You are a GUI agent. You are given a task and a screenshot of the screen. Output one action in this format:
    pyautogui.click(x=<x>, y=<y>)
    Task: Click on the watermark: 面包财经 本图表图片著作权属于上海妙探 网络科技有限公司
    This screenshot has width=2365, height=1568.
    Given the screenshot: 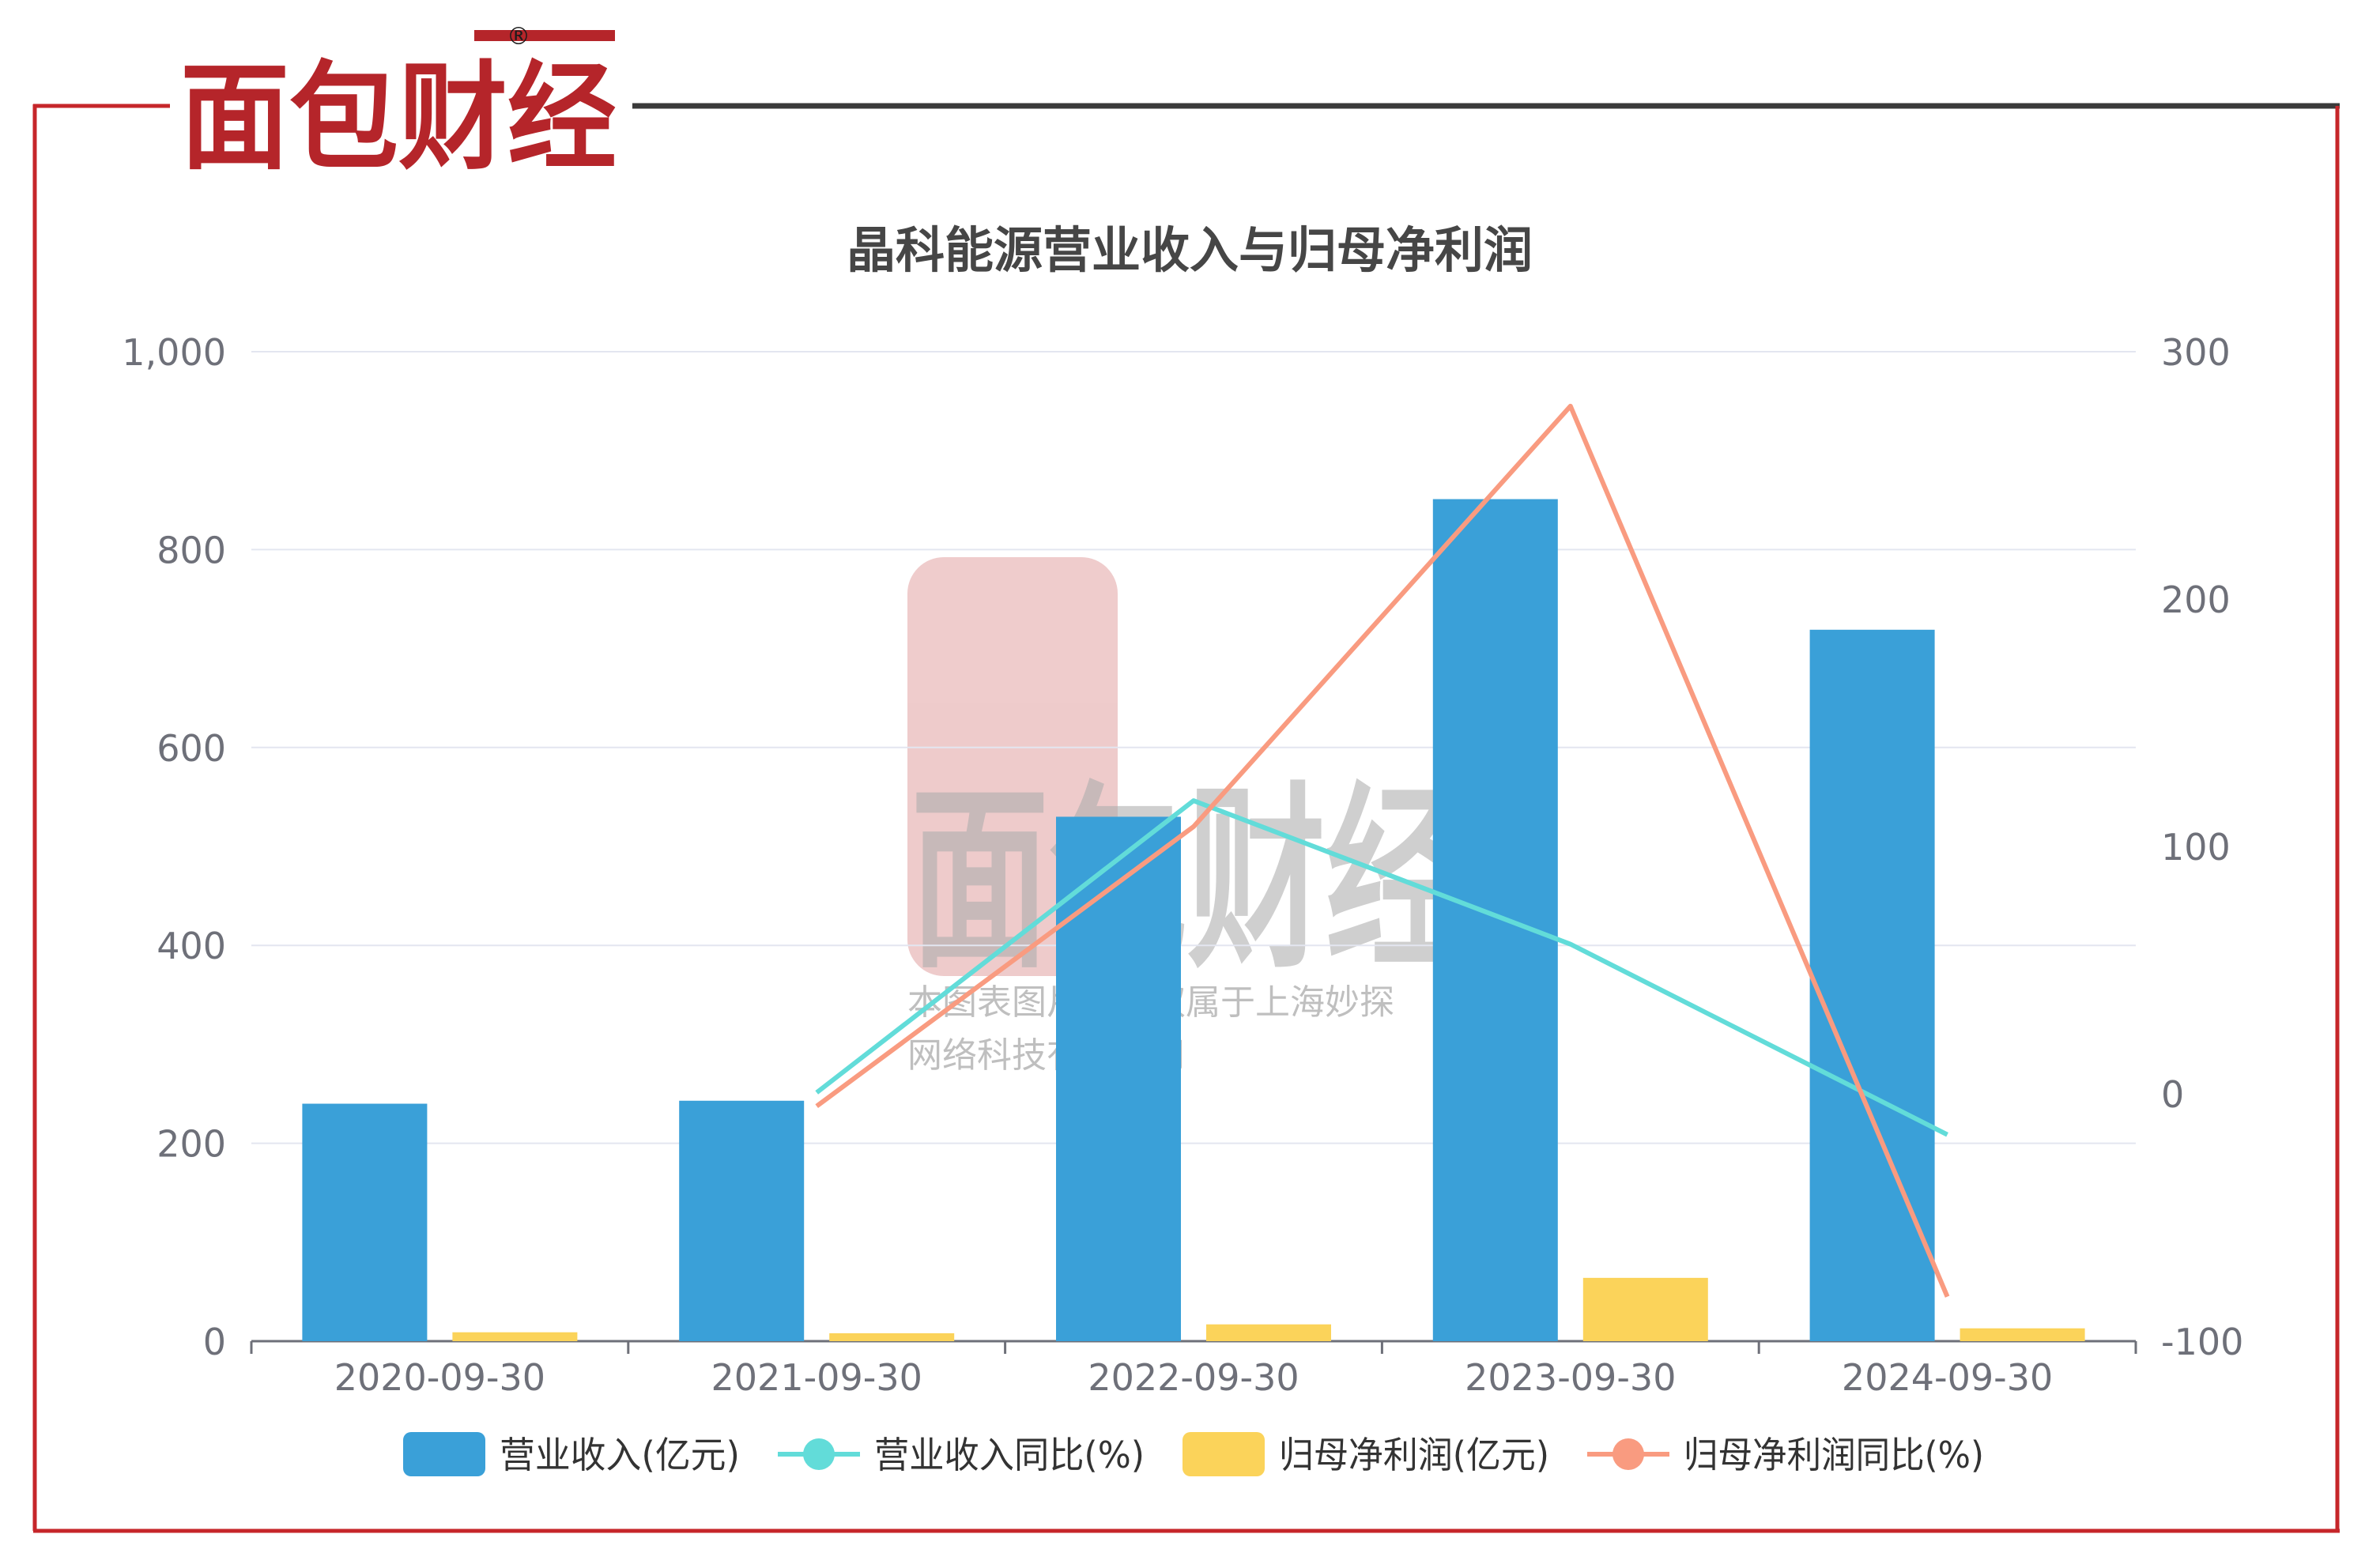 What is the action you would take?
    pyautogui.click(x=1185, y=816)
    